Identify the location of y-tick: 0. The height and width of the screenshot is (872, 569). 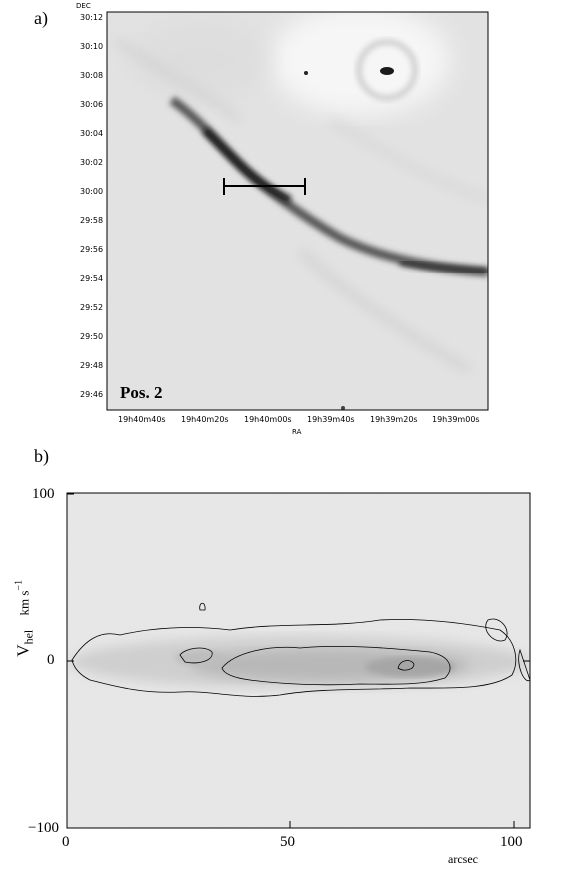
(51, 660).